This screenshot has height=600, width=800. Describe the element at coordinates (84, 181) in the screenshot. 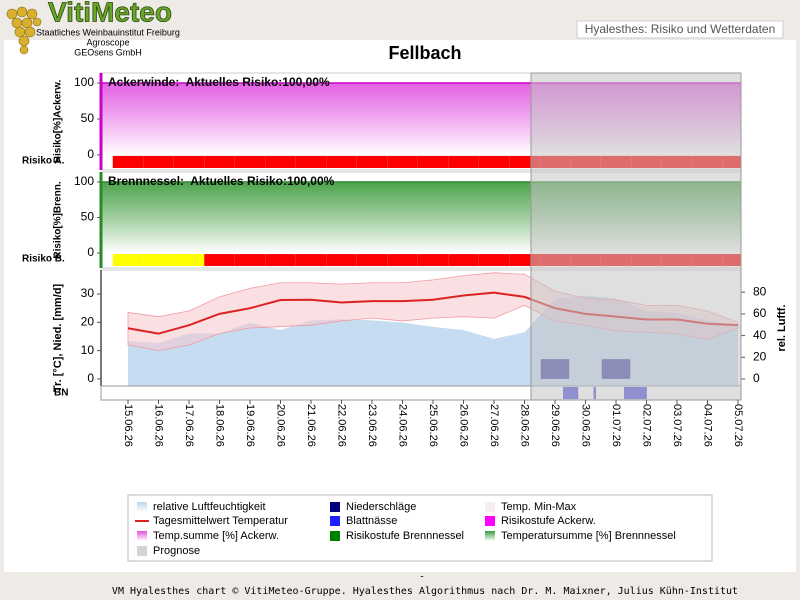

I see `y-tick-label: 100` at that location.